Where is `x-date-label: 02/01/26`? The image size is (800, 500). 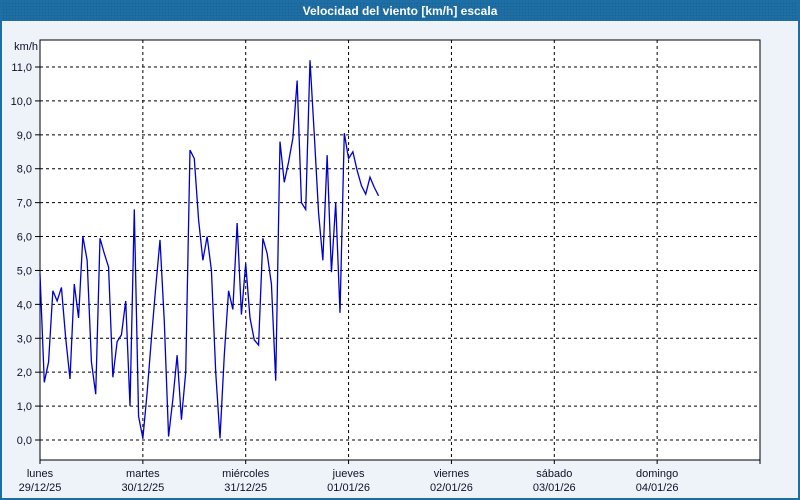
x-date-label: 02/01/26 is located at coordinates (451, 488).